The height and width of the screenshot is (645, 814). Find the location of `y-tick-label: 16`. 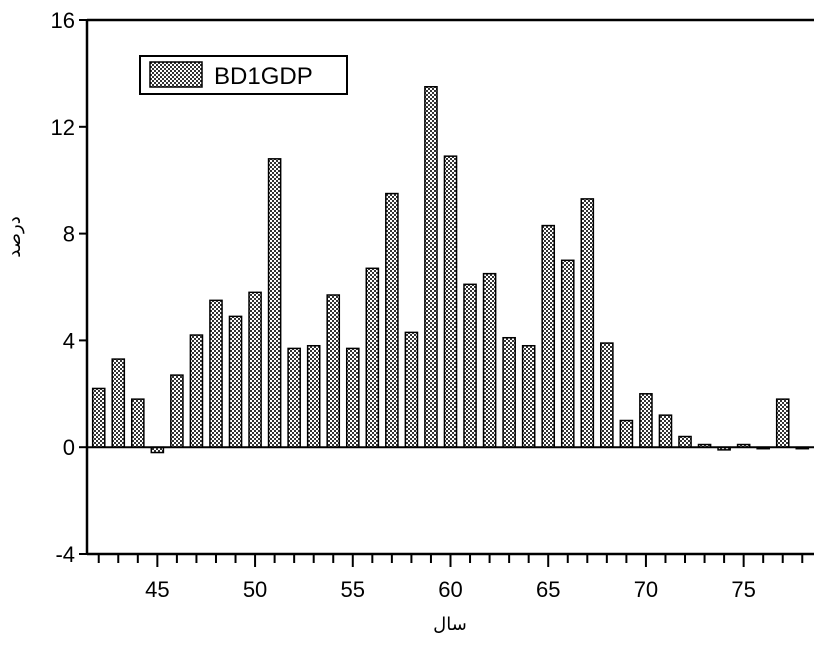

y-tick-label: 16 is located at coordinates (63, 20).